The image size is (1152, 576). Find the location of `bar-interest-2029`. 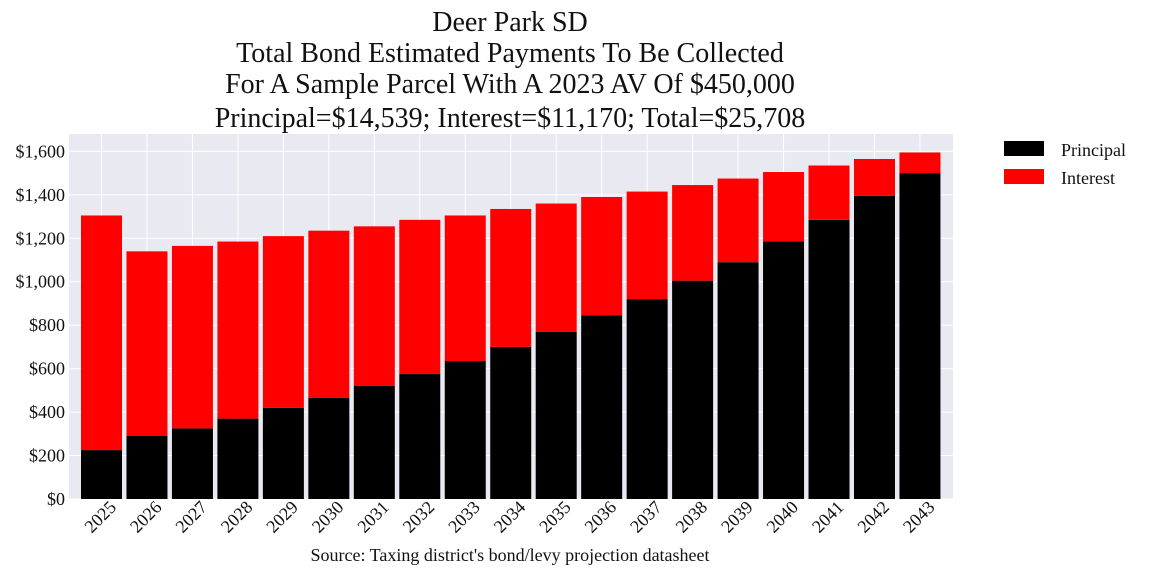

bar-interest-2029 is located at coordinates (283, 322).